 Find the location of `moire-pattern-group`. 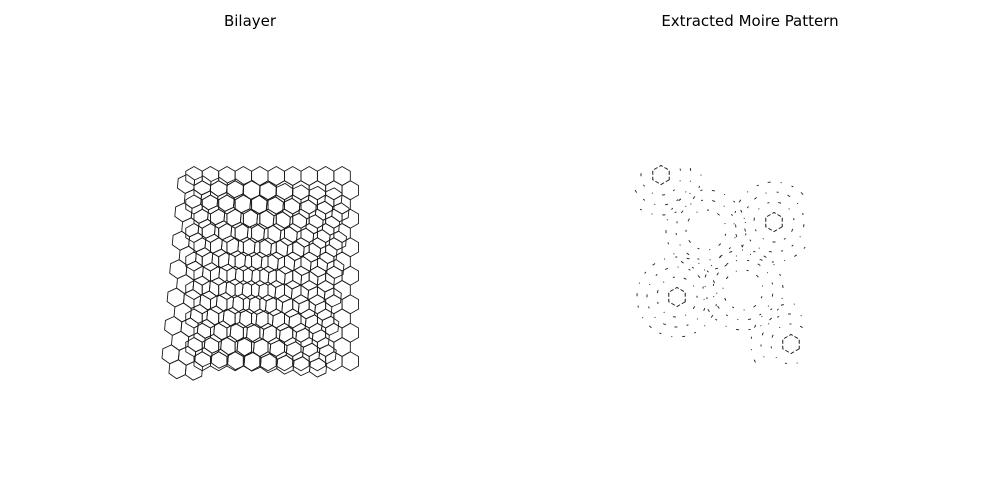

moire-pattern-group is located at coordinates (720, 264).